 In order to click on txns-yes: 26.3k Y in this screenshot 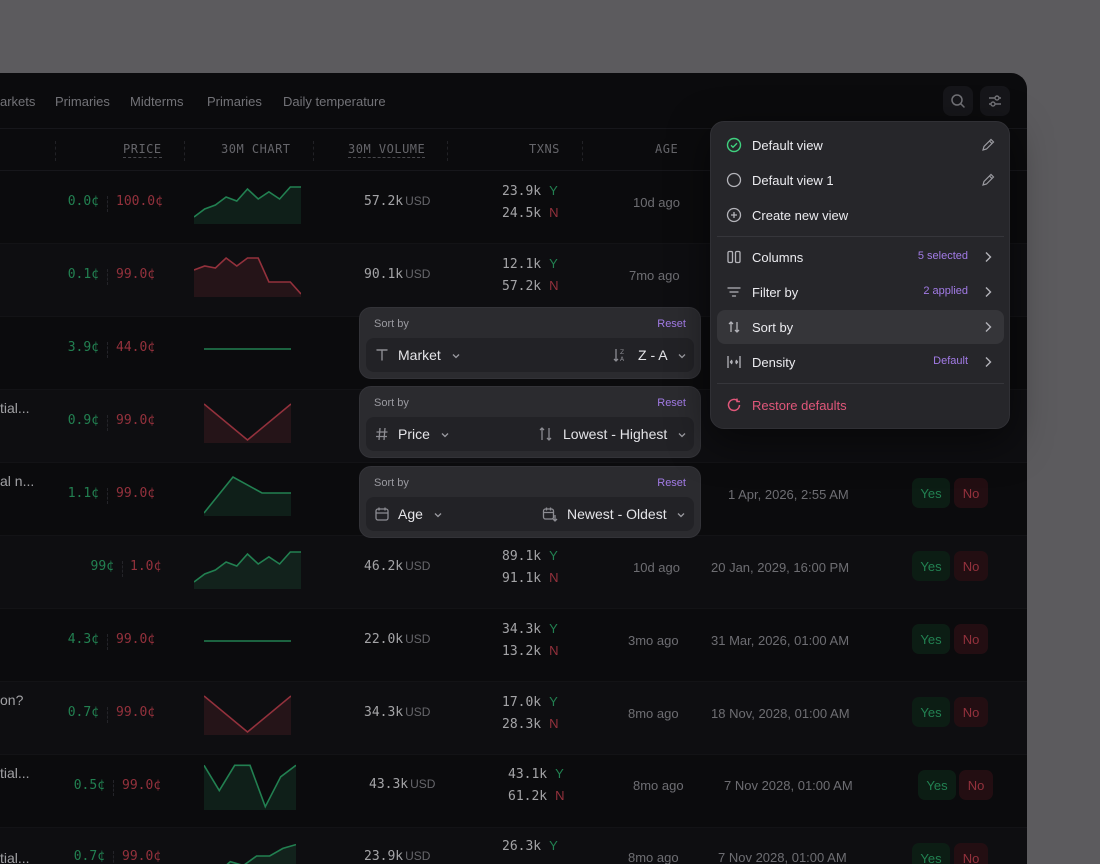, I will do `click(530, 846)`.